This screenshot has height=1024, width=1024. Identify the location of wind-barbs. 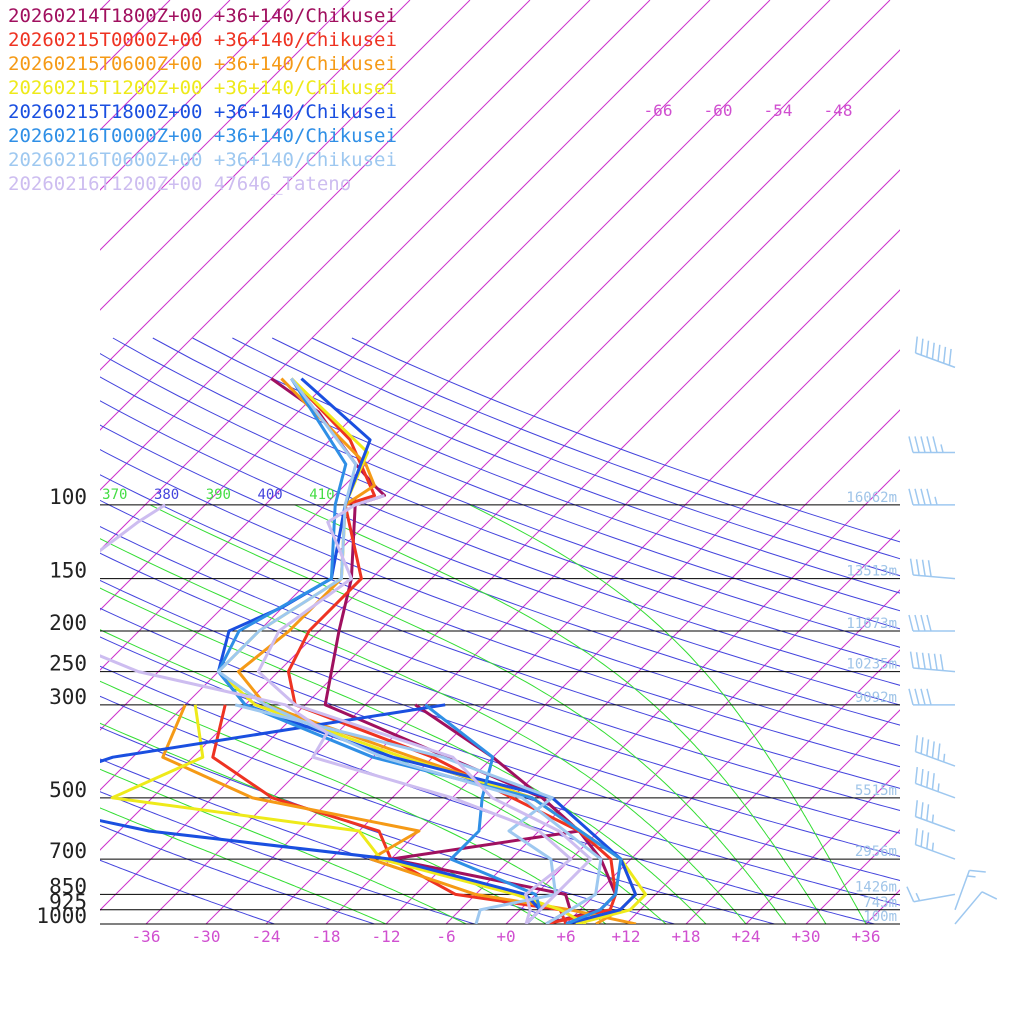
(952, 630).